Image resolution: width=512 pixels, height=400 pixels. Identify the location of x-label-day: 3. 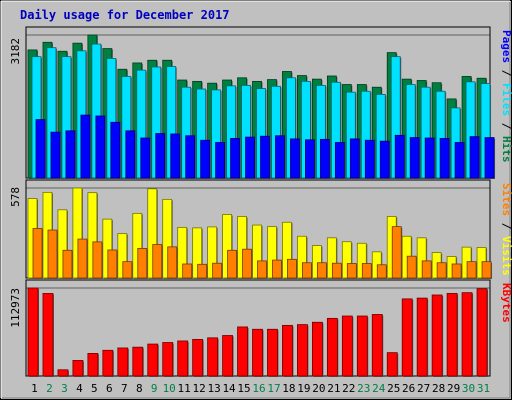
(64, 388).